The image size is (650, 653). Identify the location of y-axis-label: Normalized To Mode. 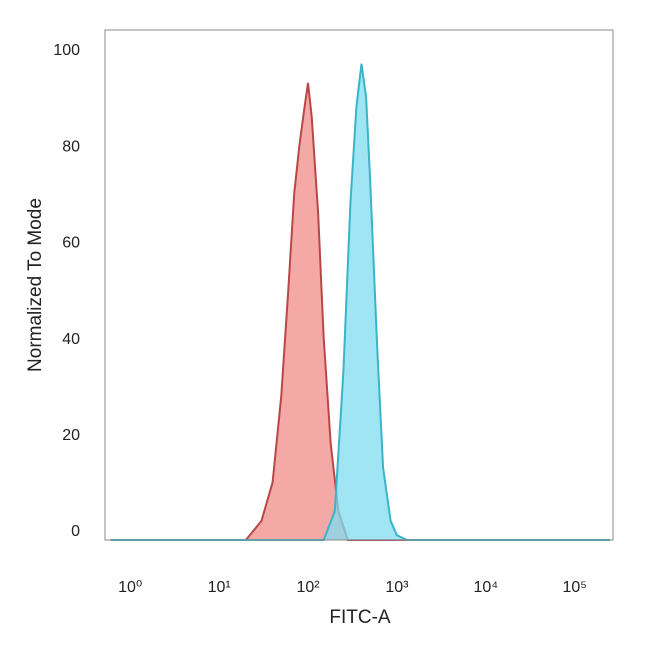
(35, 285).